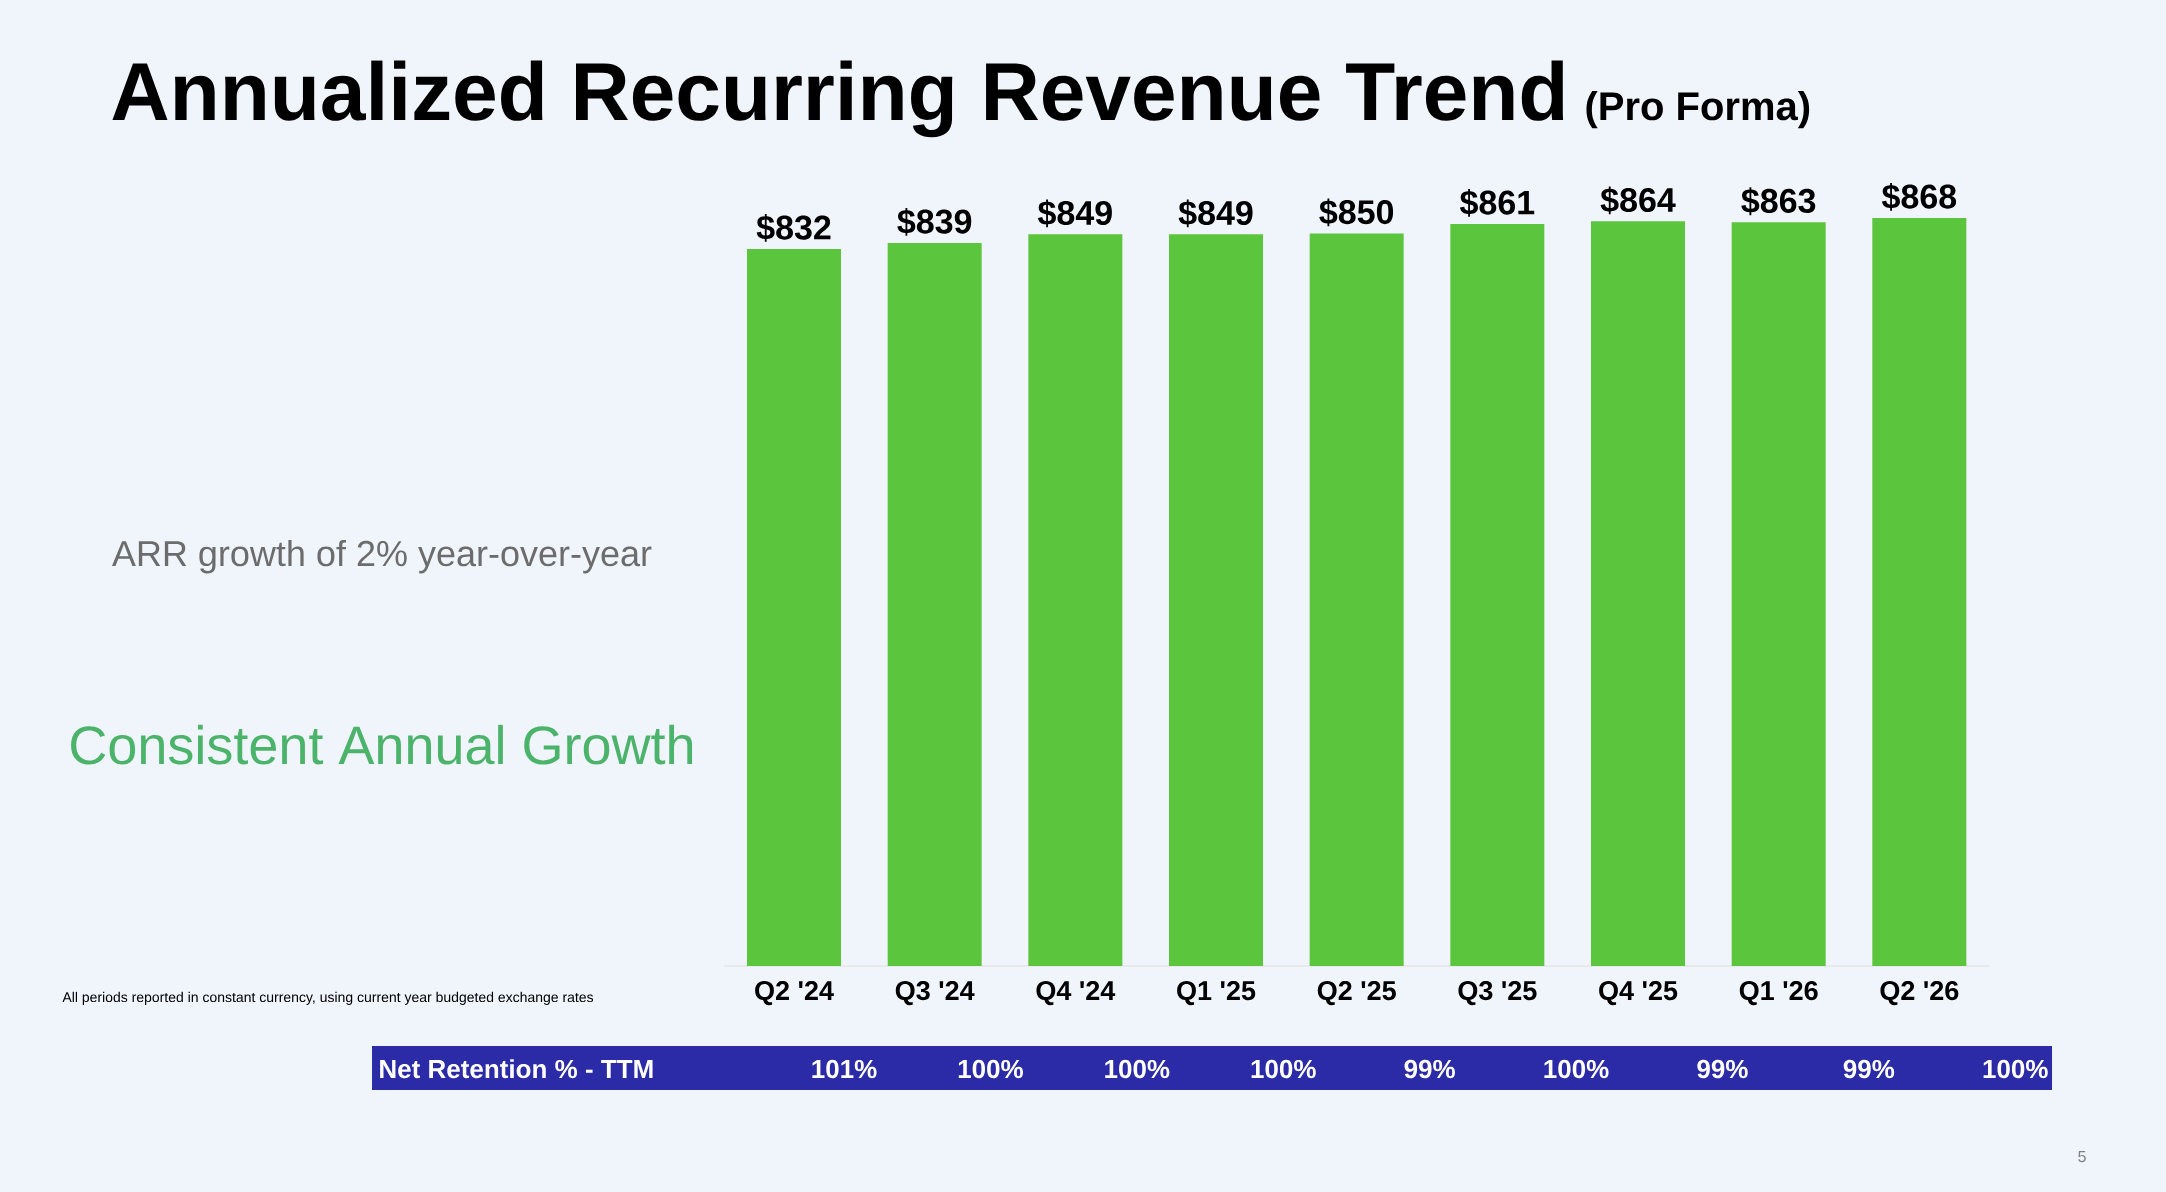 Image resolution: width=2166 pixels, height=1192 pixels. Describe the element at coordinates (1356, 993) in the screenshot. I see `x-tick-label: Q2 '25` at that location.